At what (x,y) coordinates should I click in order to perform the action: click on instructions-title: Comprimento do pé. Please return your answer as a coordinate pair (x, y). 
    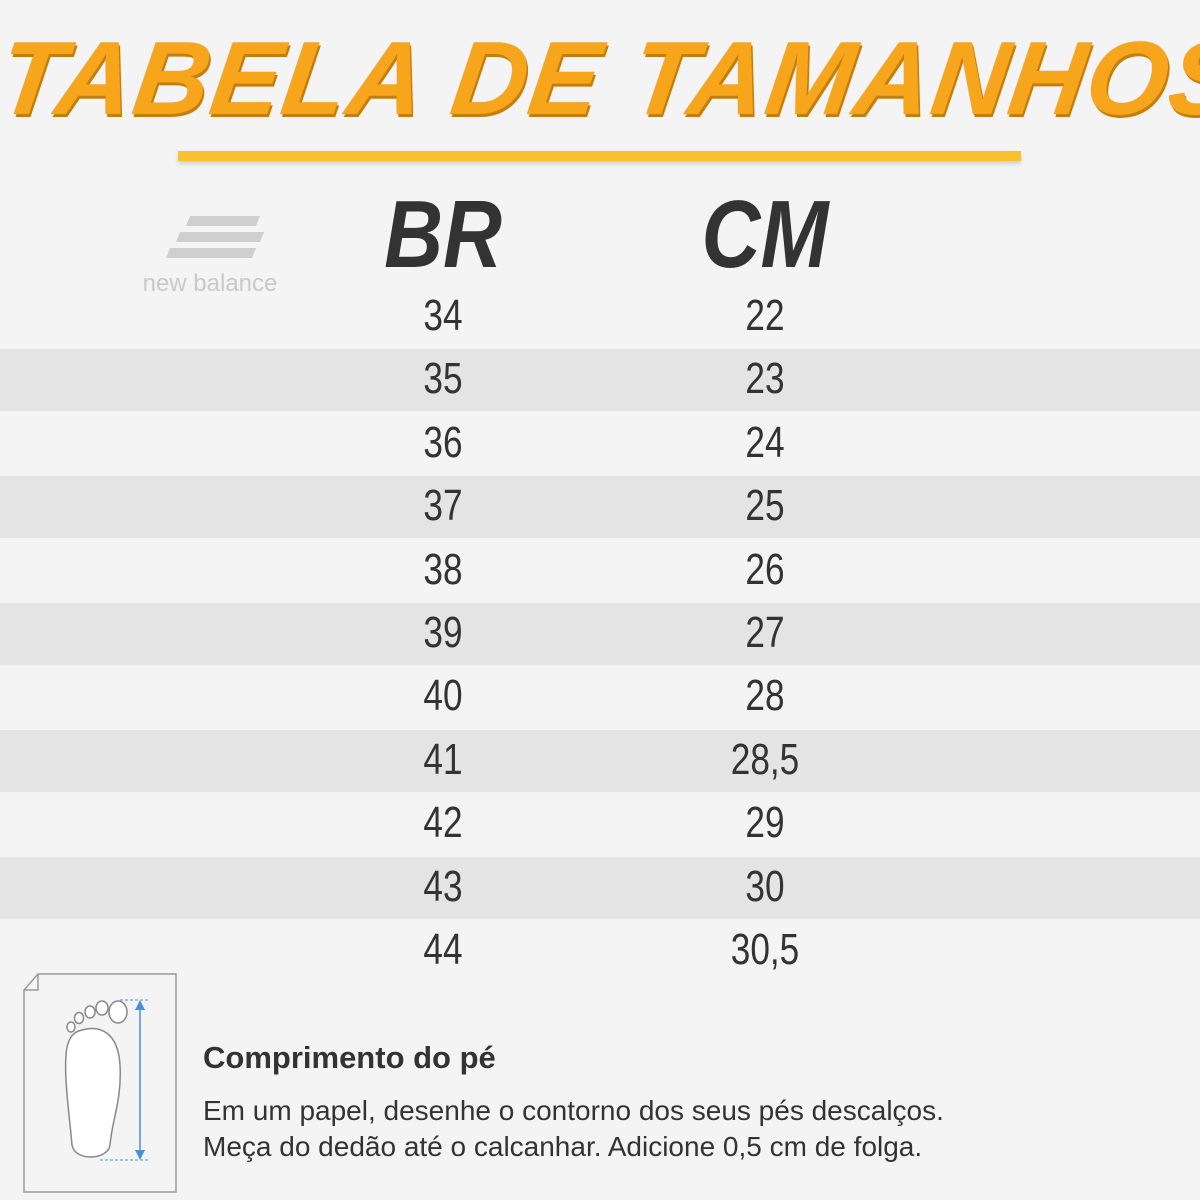
    Looking at the image, I should click on (349, 1057).